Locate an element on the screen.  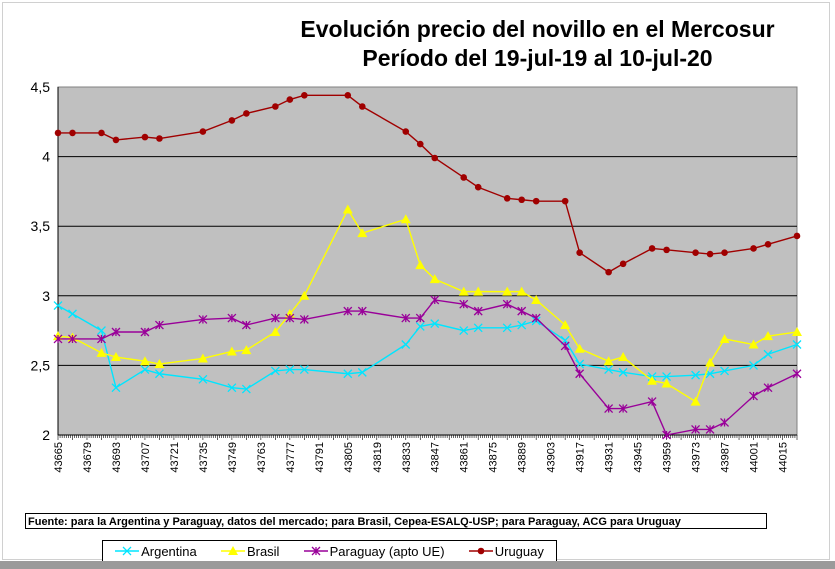
chart-subtitle: Período del 19-jul-19 al 10-jul-20 is located at coordinates (537, 58).